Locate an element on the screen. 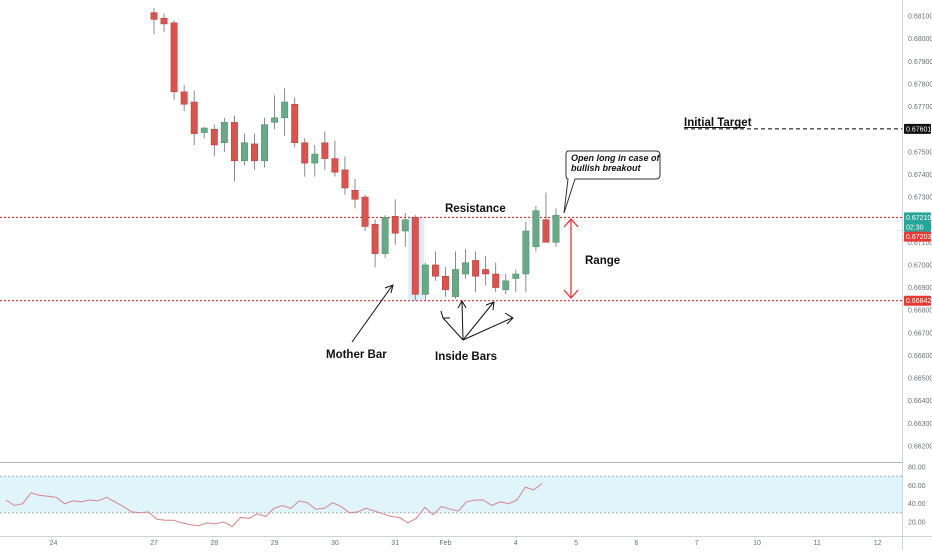  price-tick-label: 0.66300 is located at coordinates (920, 424).